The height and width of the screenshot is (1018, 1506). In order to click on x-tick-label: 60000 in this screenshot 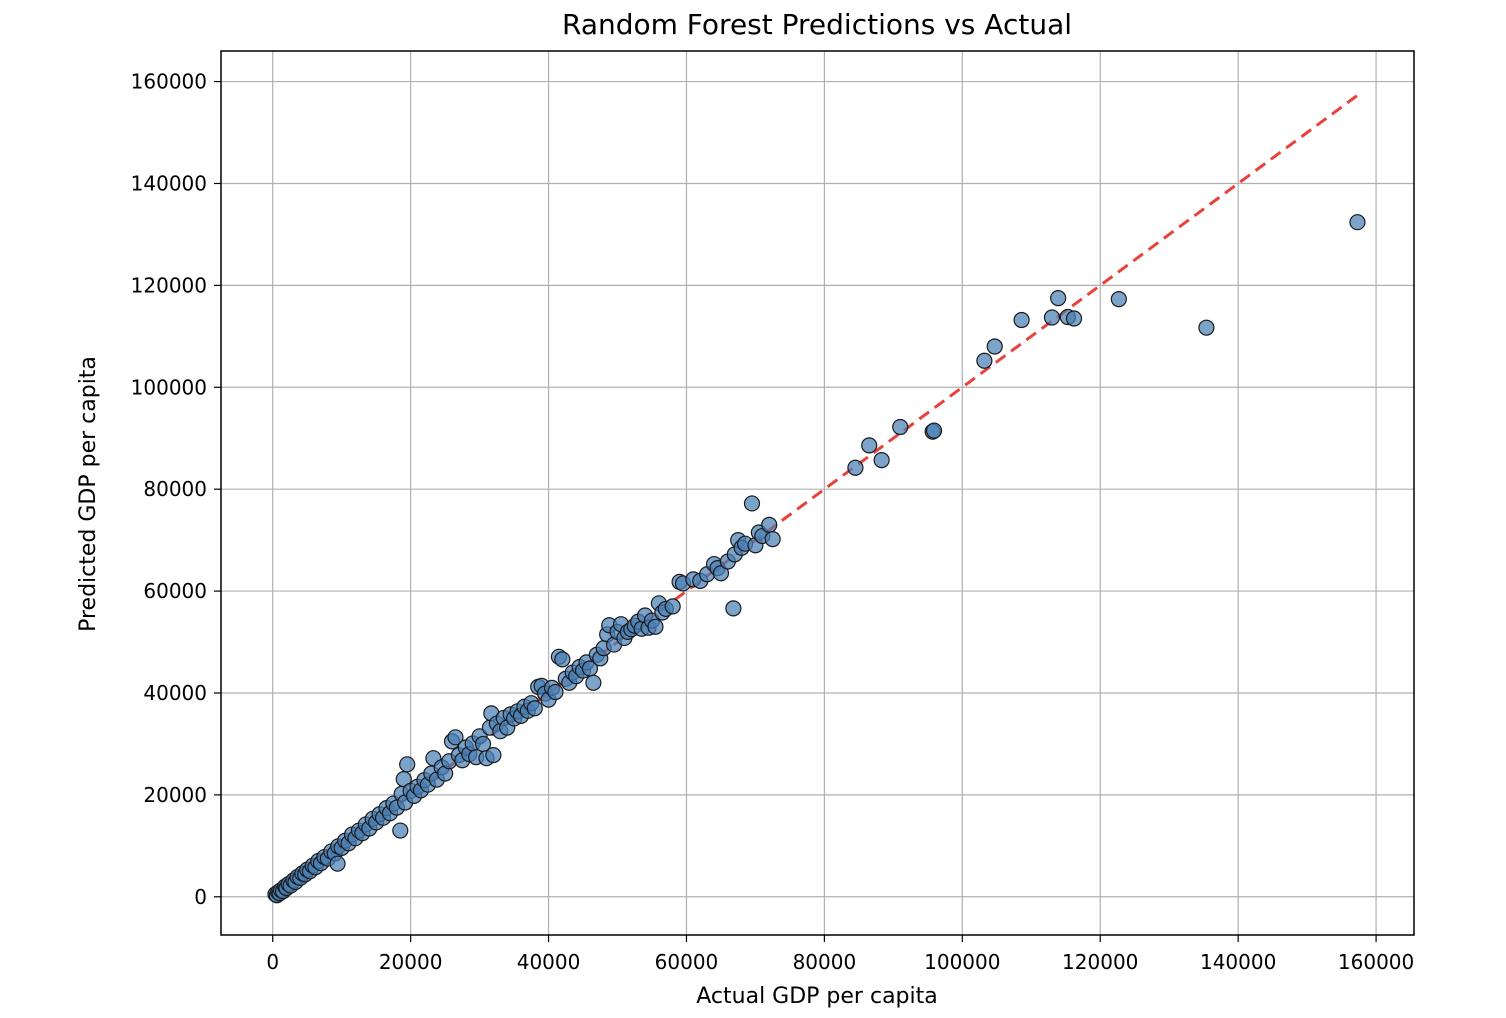, I will do `click(687, 962)`.